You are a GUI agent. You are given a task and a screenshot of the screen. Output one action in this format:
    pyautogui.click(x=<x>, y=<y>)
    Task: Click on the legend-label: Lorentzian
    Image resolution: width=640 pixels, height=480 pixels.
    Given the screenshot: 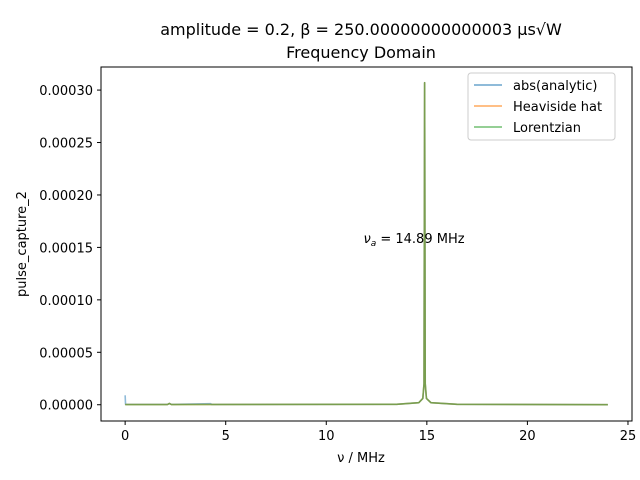 What is the action you would take?
    pyautogui.click(x=547, y=128)
    